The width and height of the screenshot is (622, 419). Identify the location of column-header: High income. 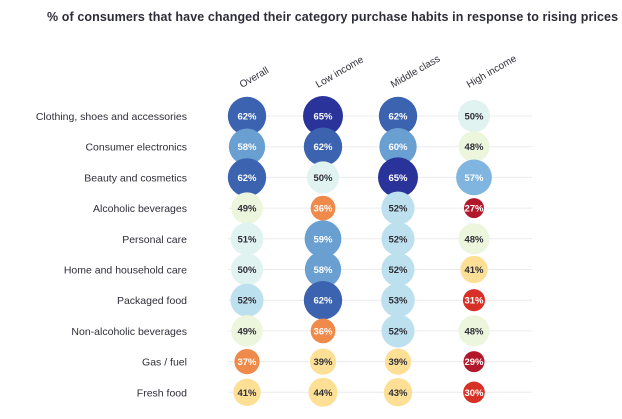
(492, 72).